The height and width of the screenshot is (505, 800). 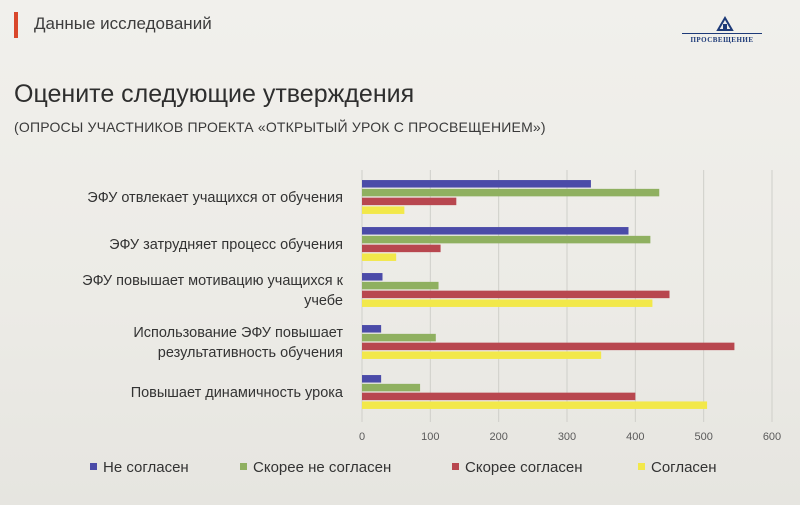 I want to click on legend-label: Не согласен, so click(x=146, y=467).